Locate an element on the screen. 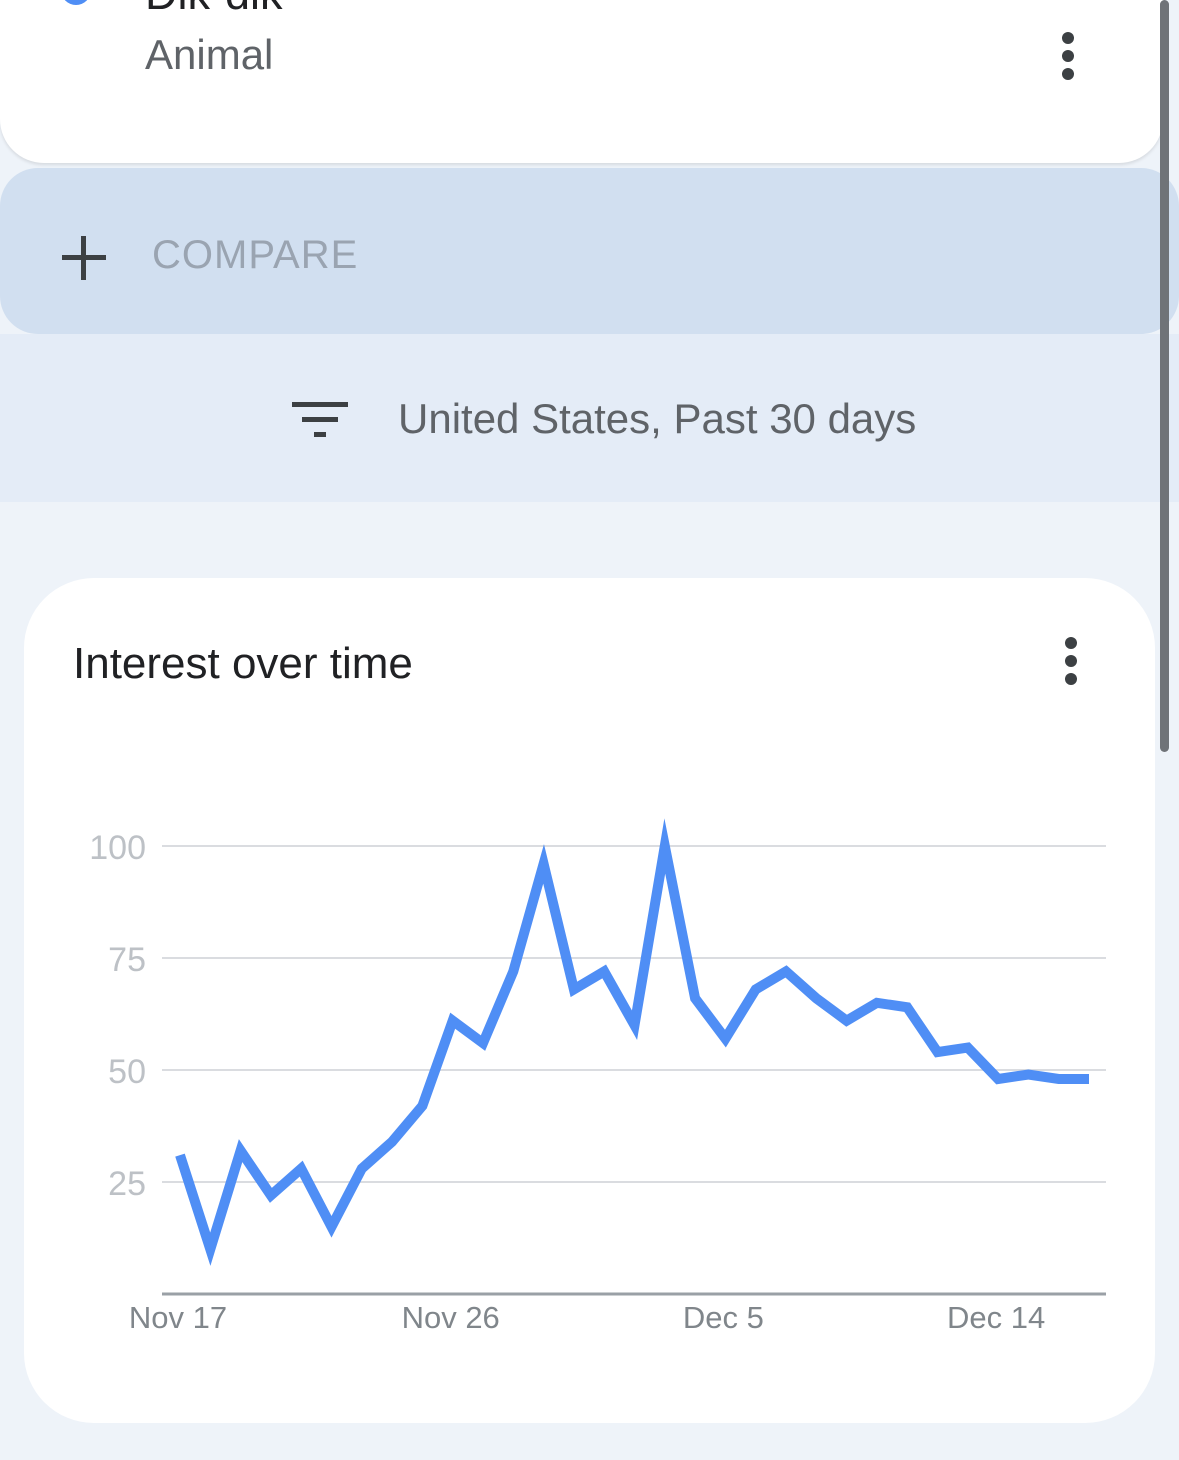  scrollbar is located at coordinates (1164, 376).